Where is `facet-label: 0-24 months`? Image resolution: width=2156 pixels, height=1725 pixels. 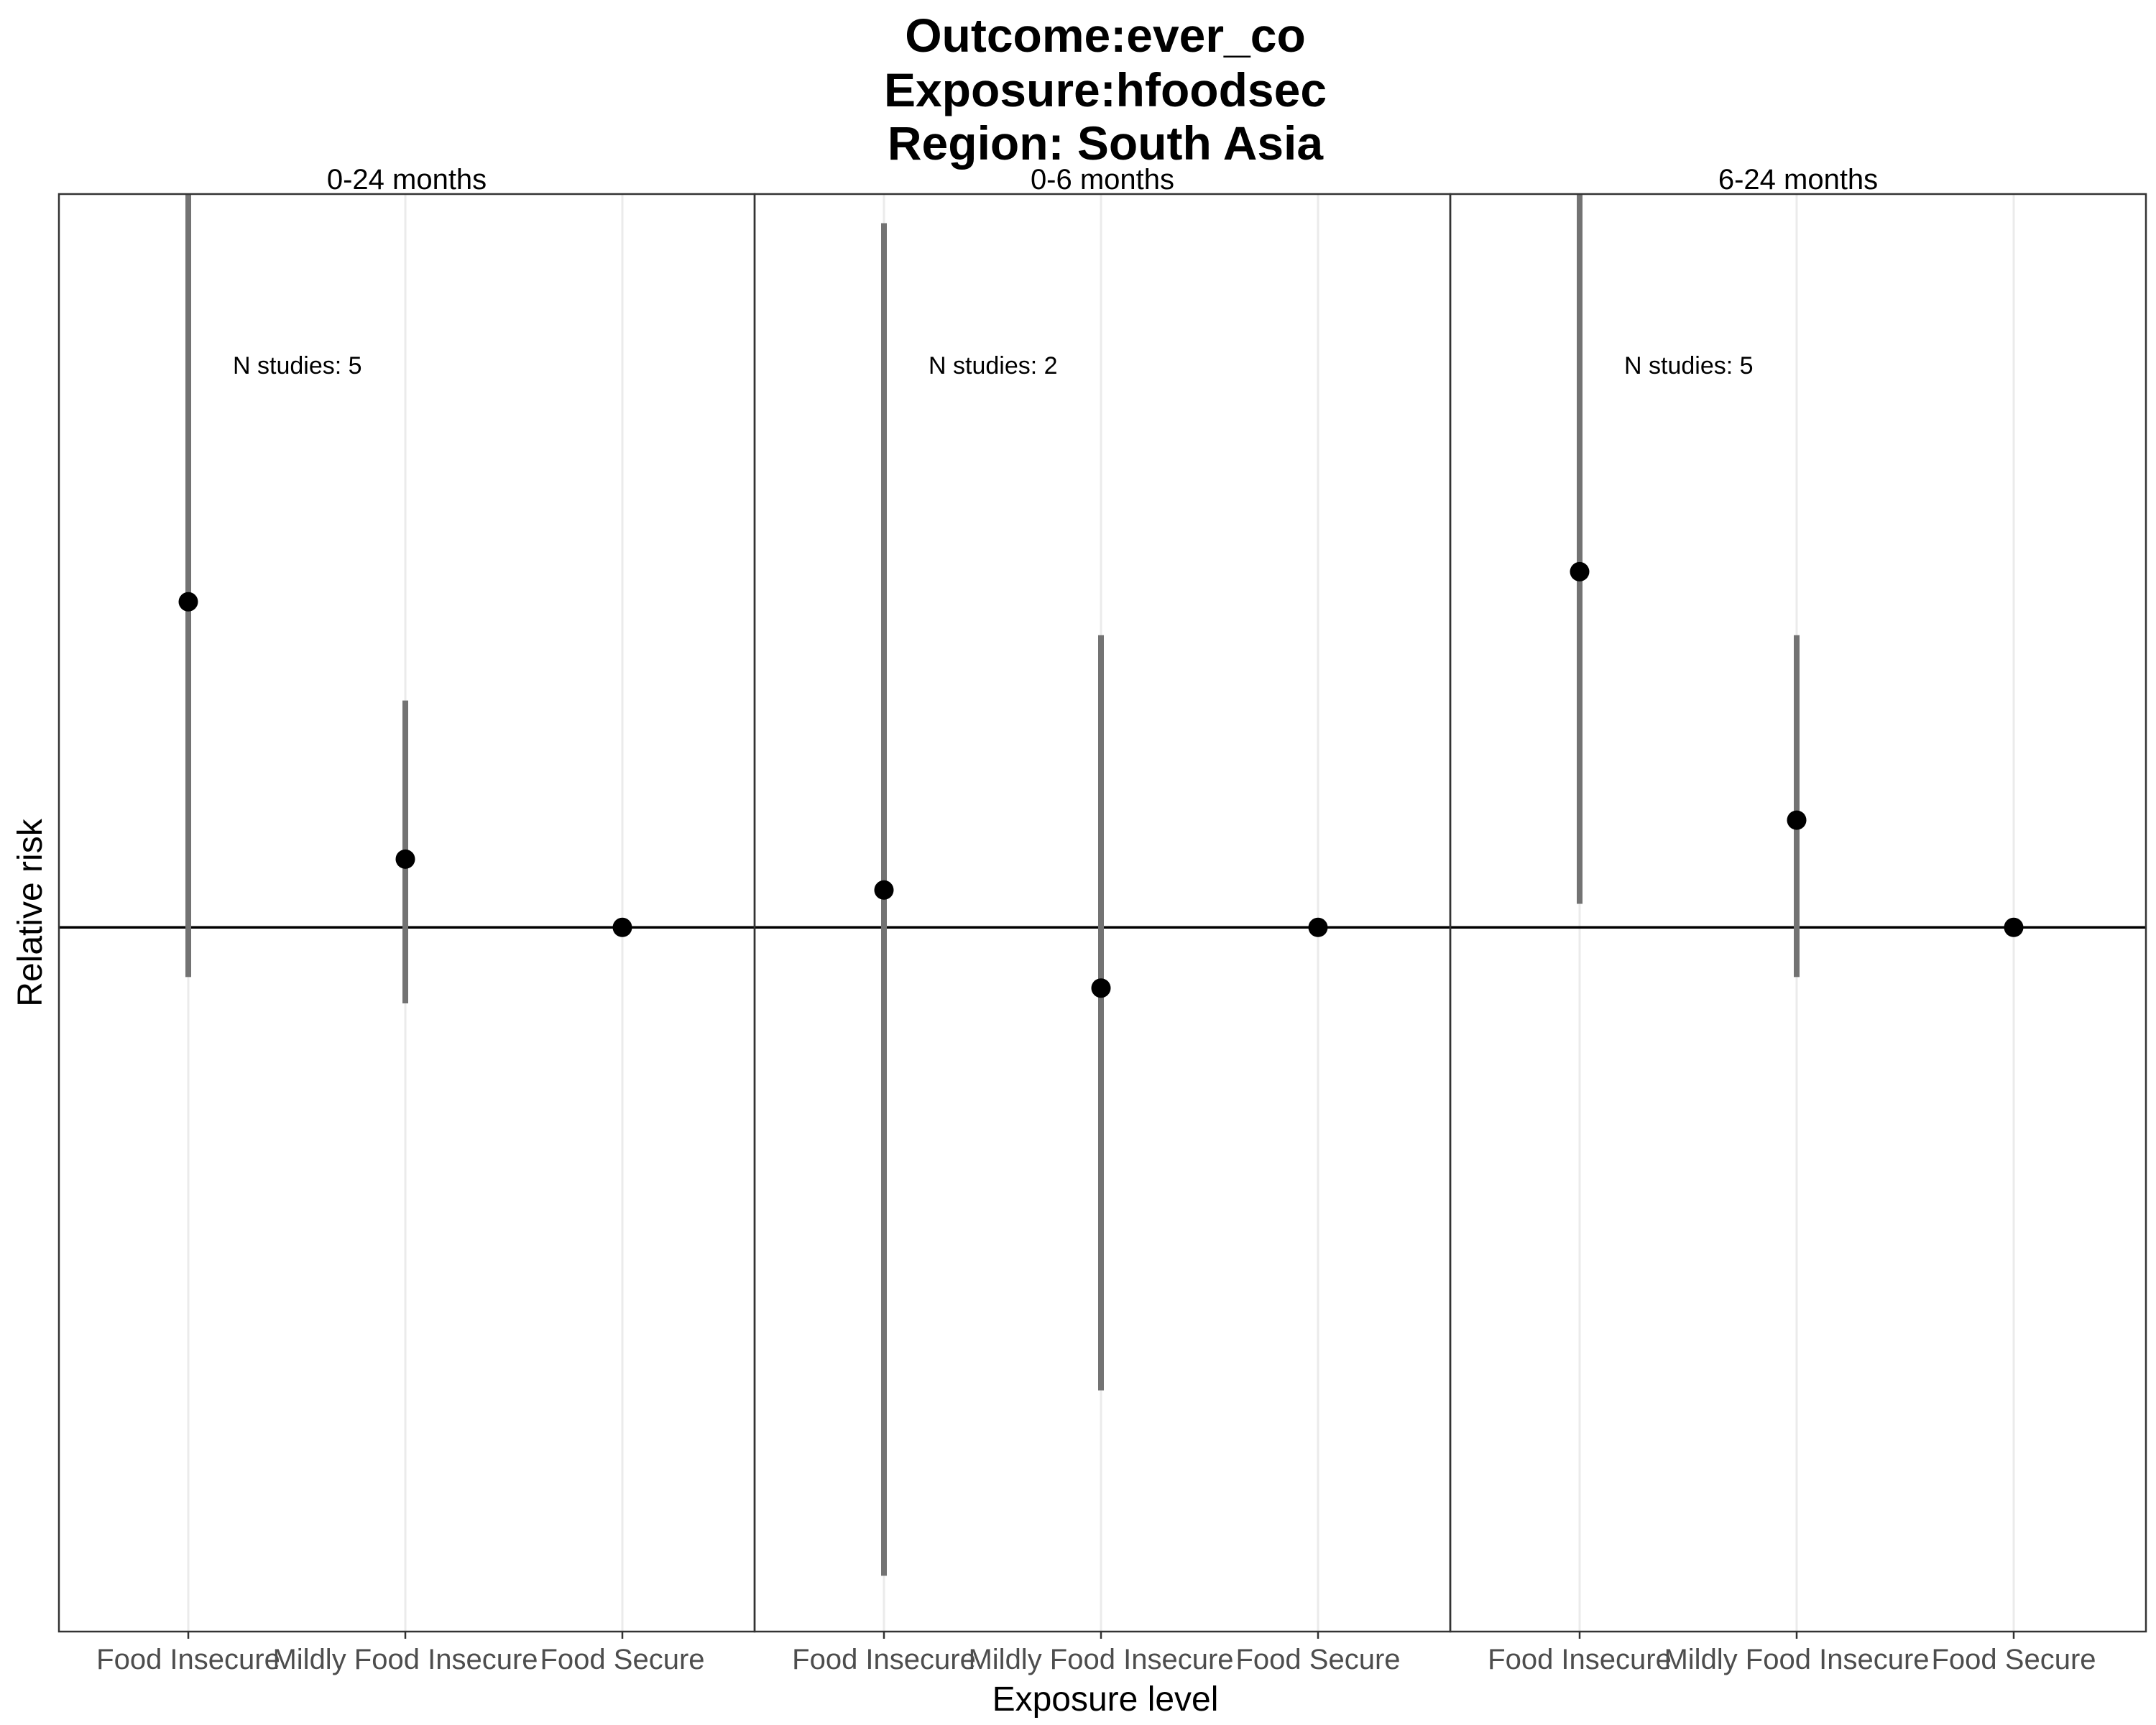 facet-label: 0-24 months is located at coordinates (407, 180).